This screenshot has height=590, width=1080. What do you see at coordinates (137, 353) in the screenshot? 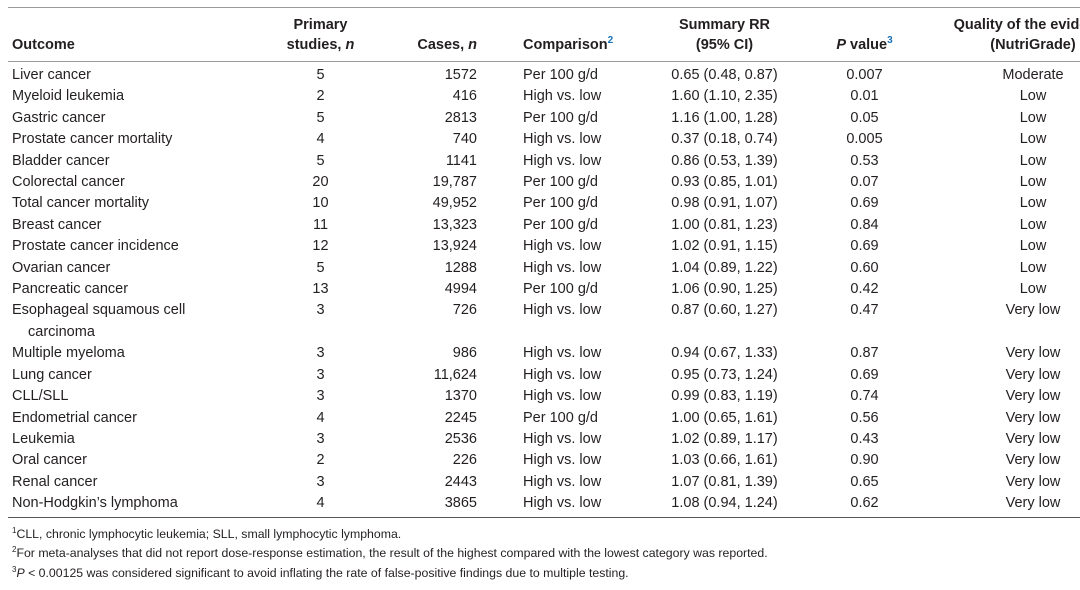
I see `outcome-cell: Multiple myeloma` at bounding box center [137, 353].